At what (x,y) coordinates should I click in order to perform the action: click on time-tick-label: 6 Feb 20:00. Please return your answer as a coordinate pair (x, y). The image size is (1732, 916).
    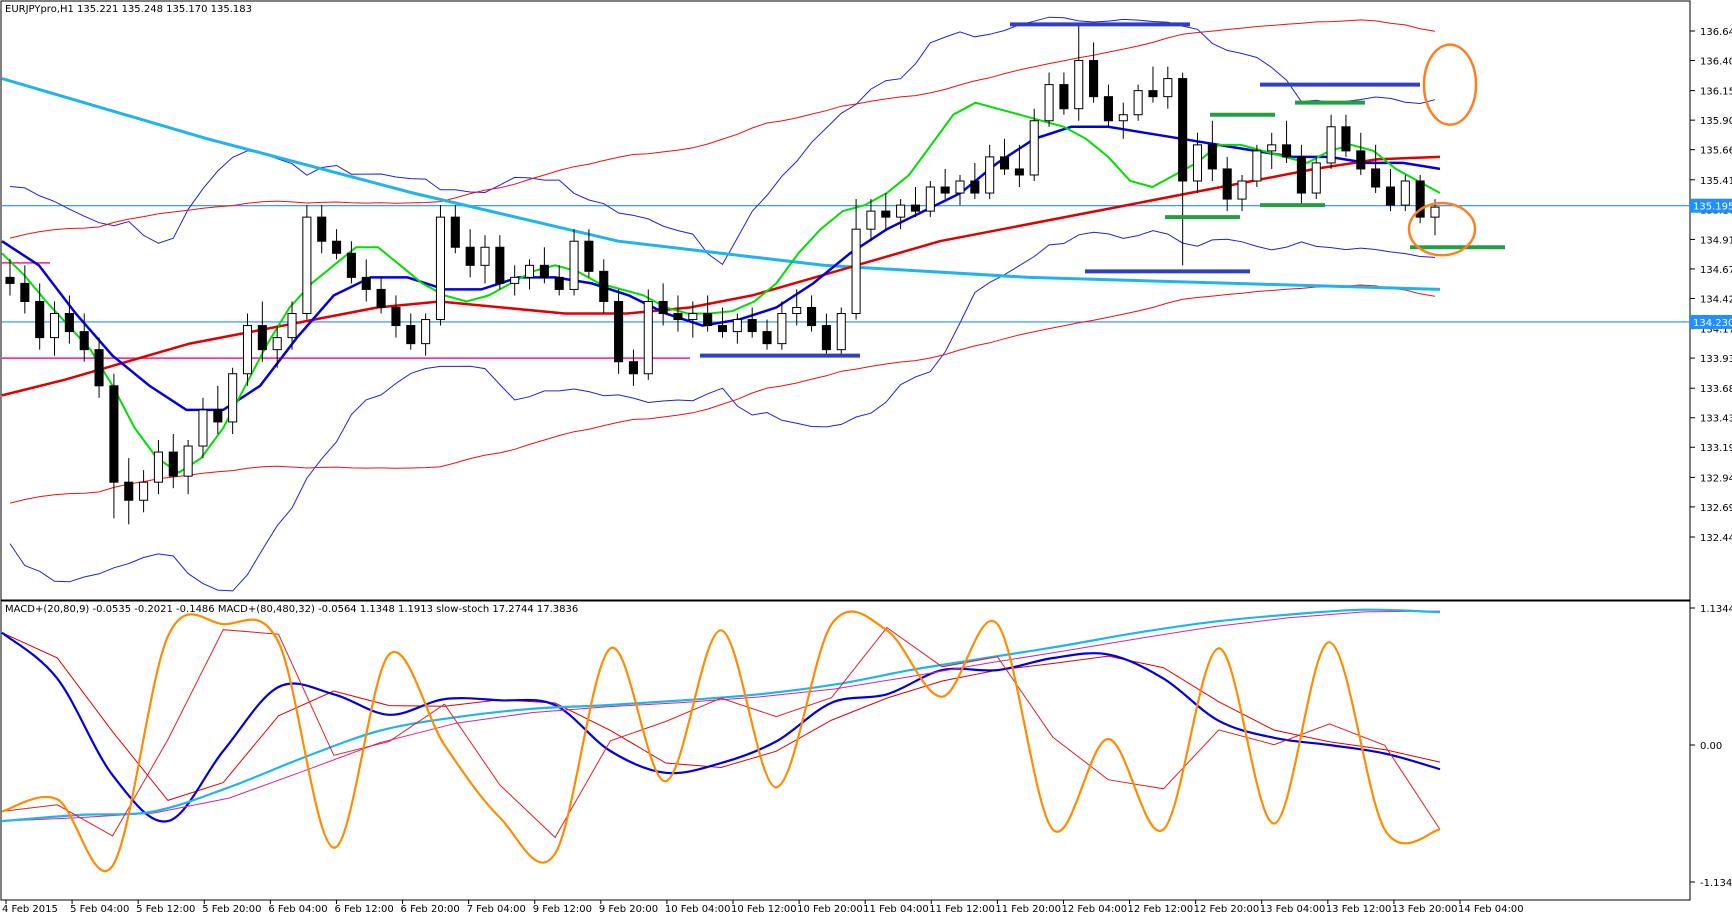
    Looking at the image, I should click on (430, 909).